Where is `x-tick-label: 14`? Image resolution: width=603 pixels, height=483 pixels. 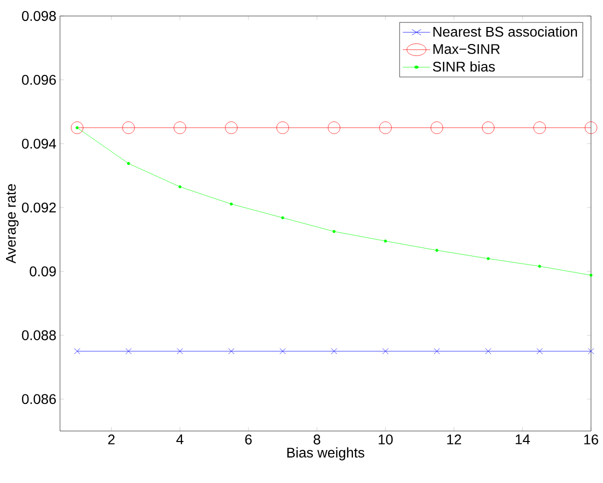
x-tick-label: 14 is located at coordinates (523, 439).